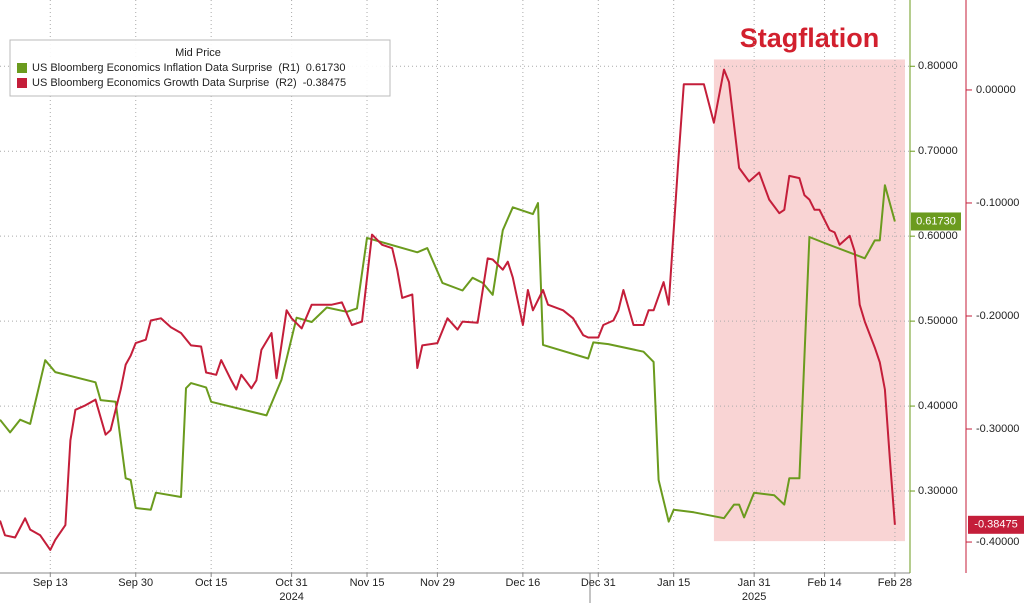 The width and height of the screenshot is (1024, 603). What do you see at coordinates (673, 583) in the screenshot?
I see `x-tick-label: Jan 15` at bounding box center [673, 583].